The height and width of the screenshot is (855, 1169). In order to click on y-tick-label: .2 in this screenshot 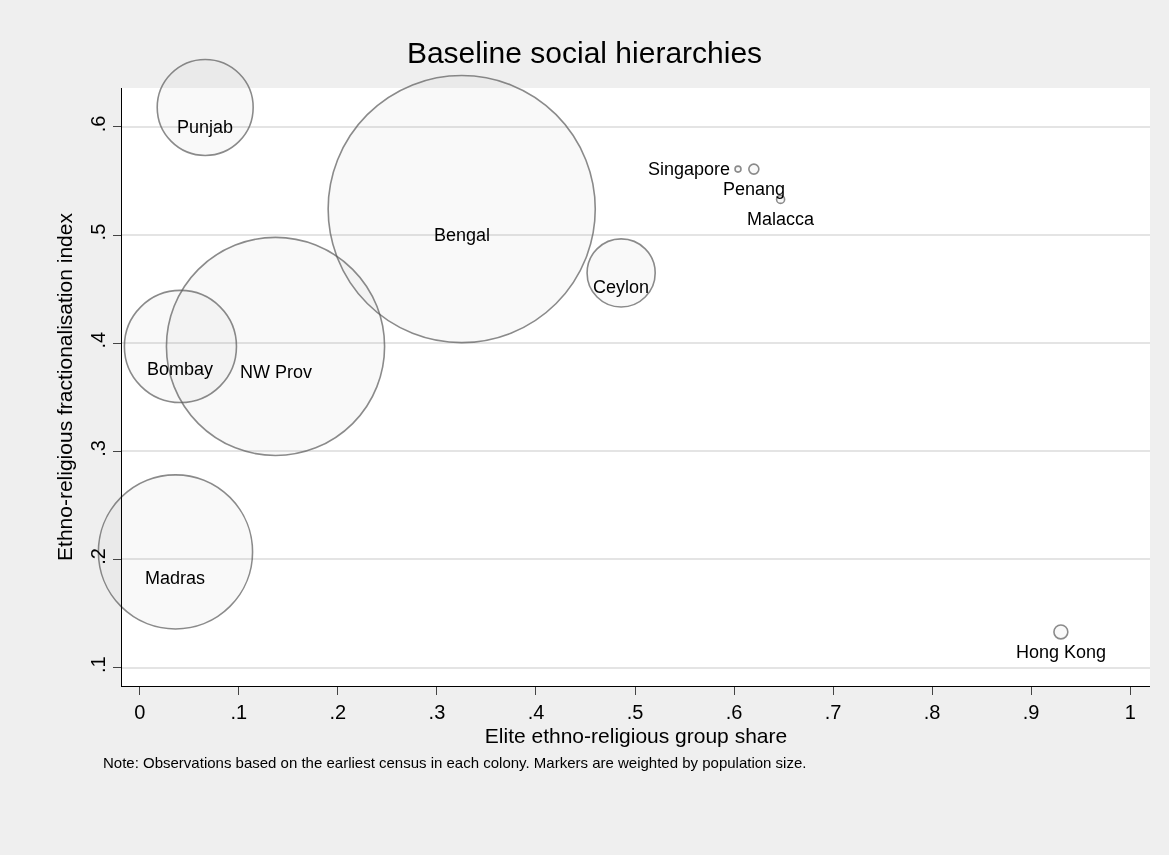, I will do `click(98, 556)`.